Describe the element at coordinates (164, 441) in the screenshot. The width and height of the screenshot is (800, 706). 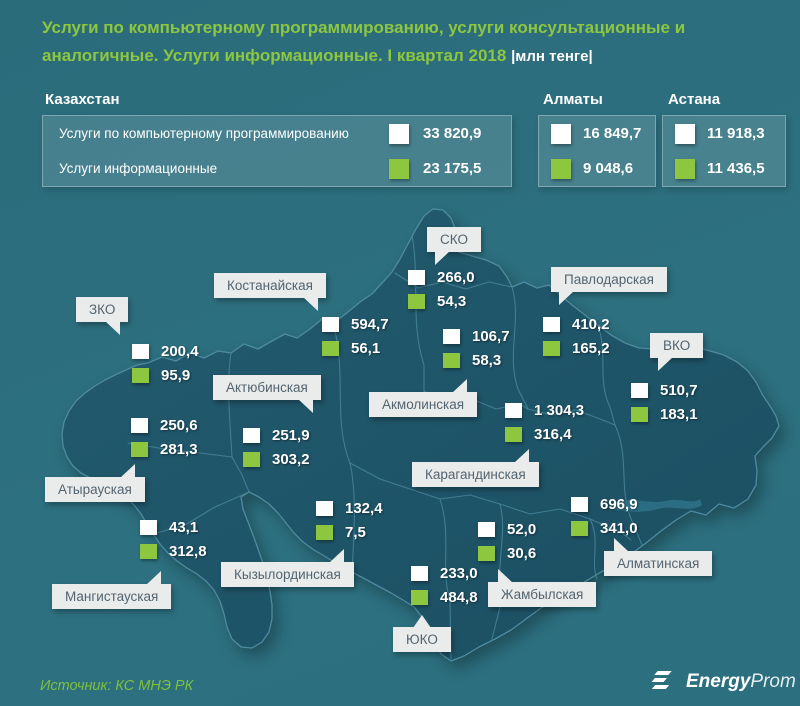
I see `values-atyrau: 250,6 281,3` at that location.